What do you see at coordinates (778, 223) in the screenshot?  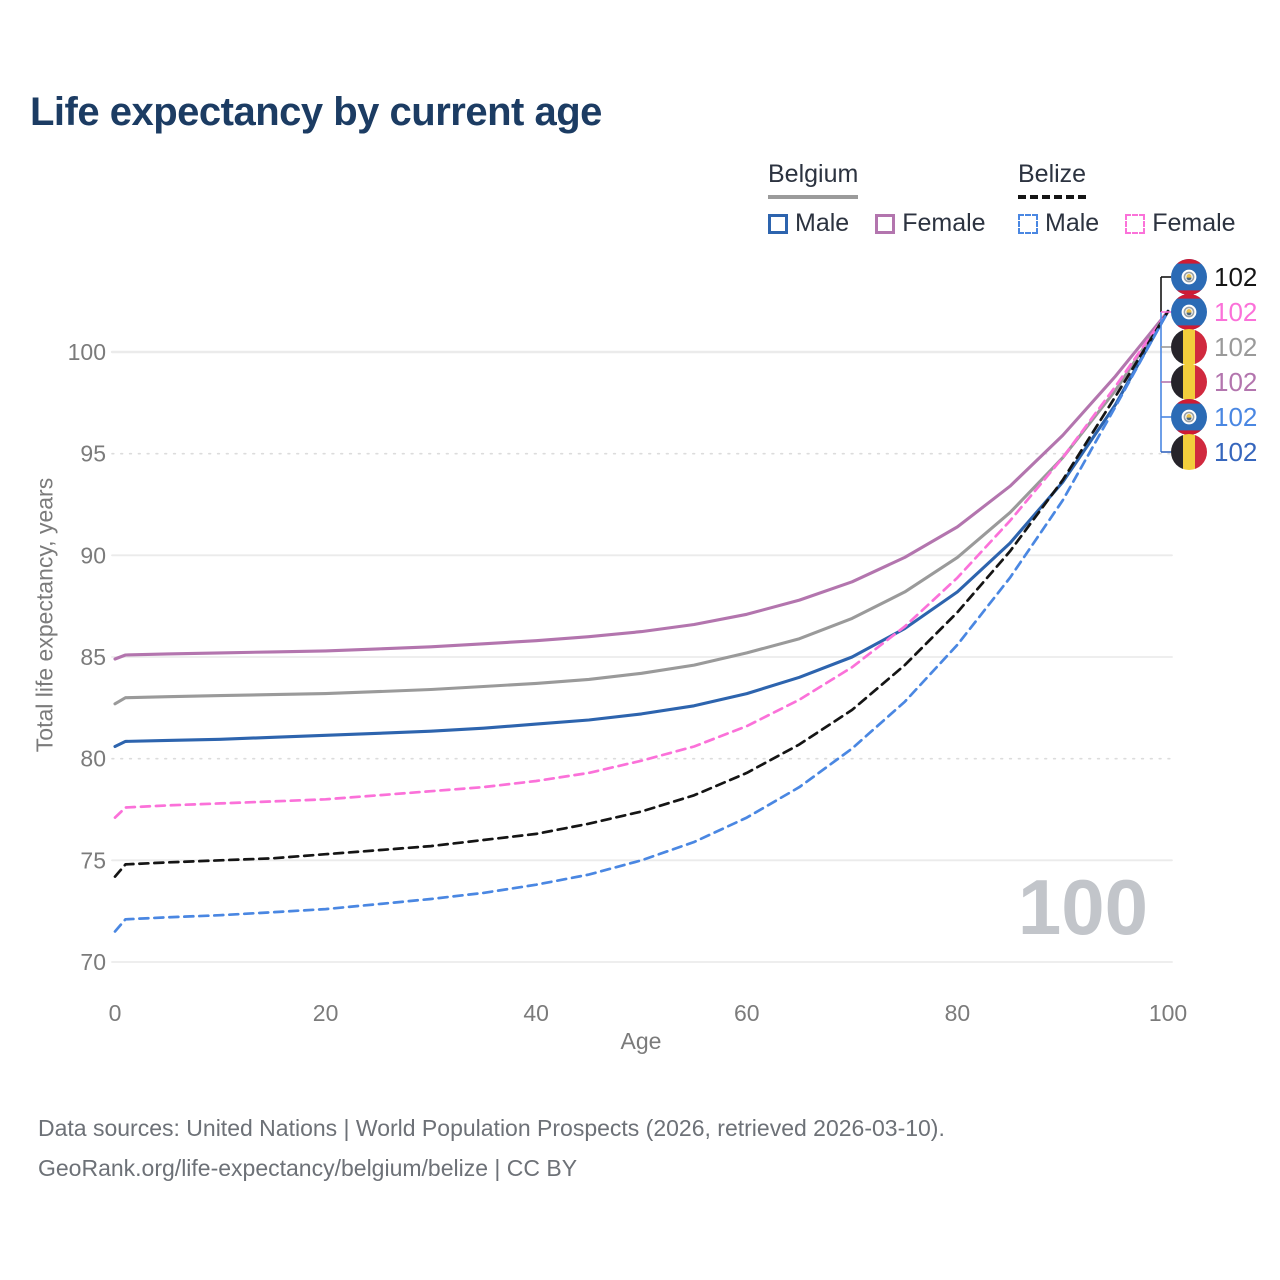 I see `legend-swatch-belgium-male` at bounding box center [778, 223].